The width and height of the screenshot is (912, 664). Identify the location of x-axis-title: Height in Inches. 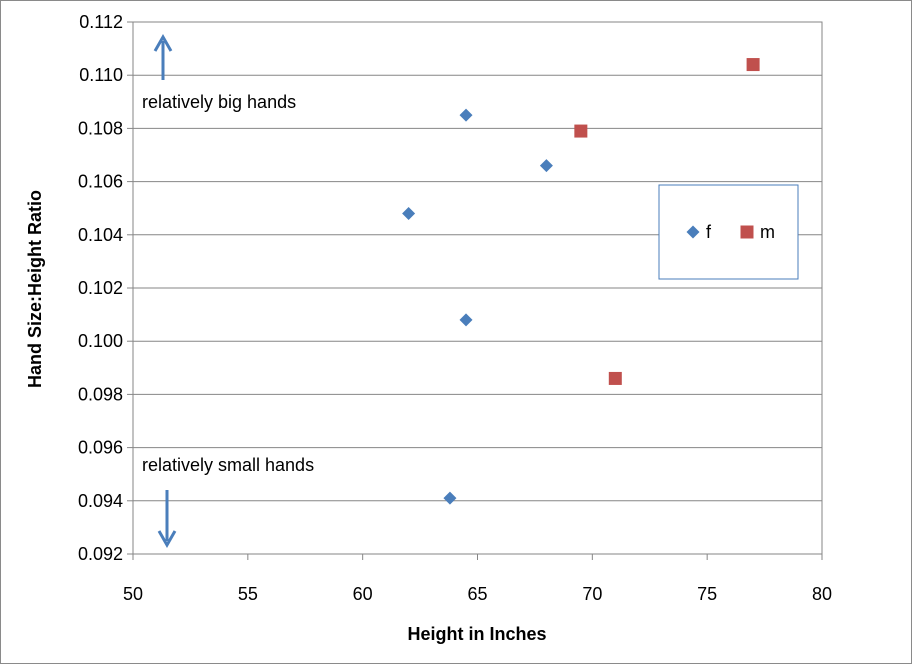
(476, 634).